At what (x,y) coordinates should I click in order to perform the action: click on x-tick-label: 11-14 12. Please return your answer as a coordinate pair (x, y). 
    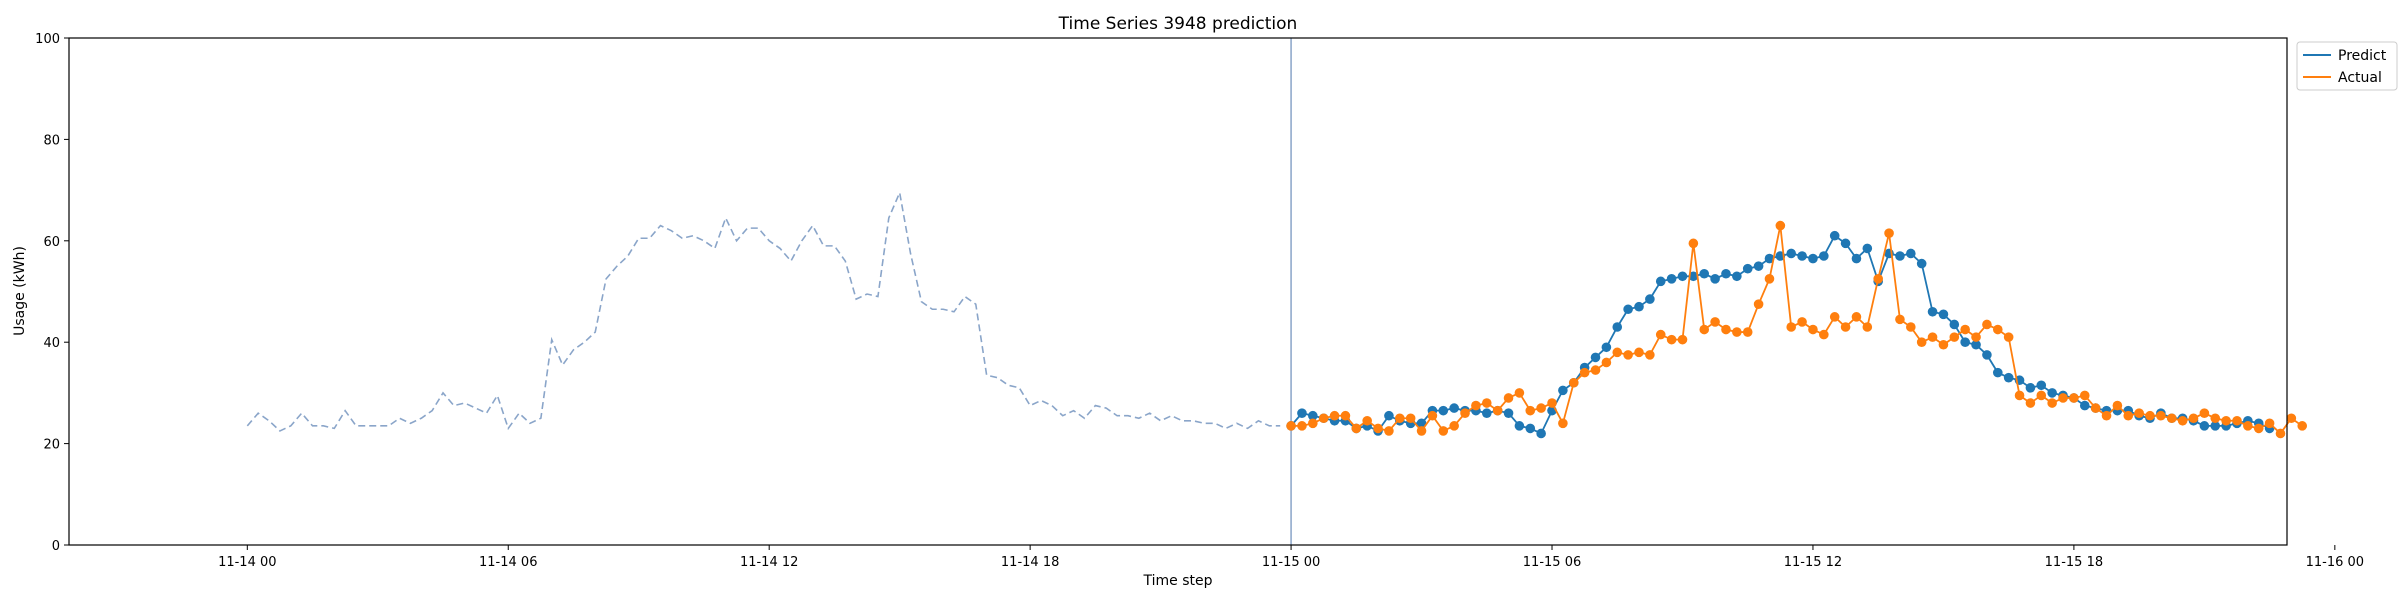
    Looking at the image, I should click on (769, 562).